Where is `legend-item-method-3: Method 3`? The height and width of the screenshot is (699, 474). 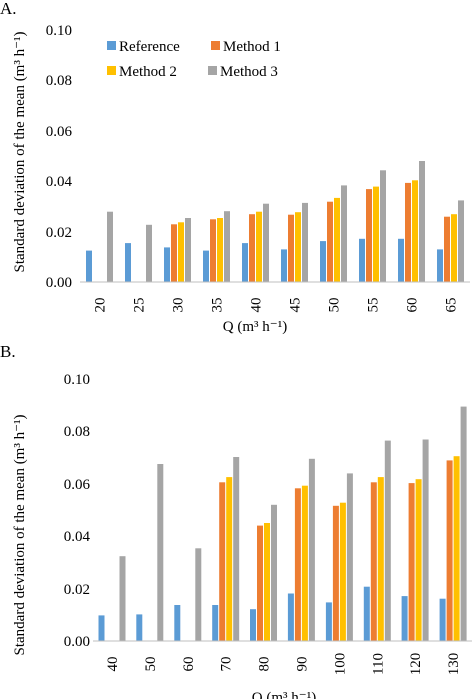 legend-item-method-3: Method 3 is located at coordinates (243, 72).